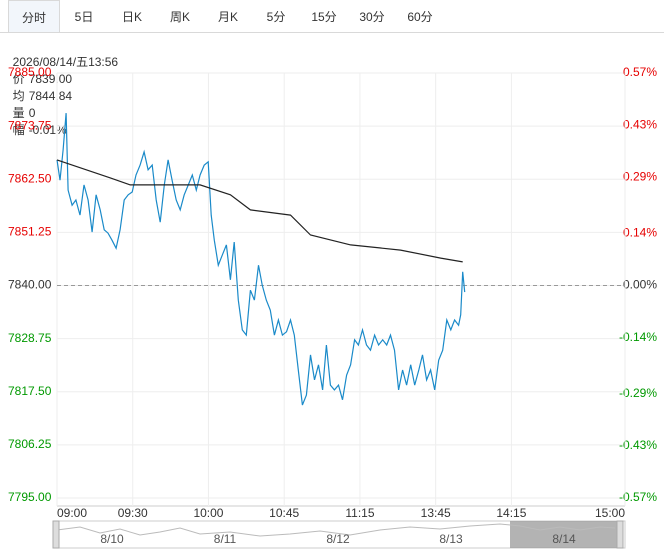 This screenshot has width=664, height=549. What do you see at coordinates (30, 391) in the screenshot?
I see `y-tick-label: 7817.50` at bounding box center [30, 391].